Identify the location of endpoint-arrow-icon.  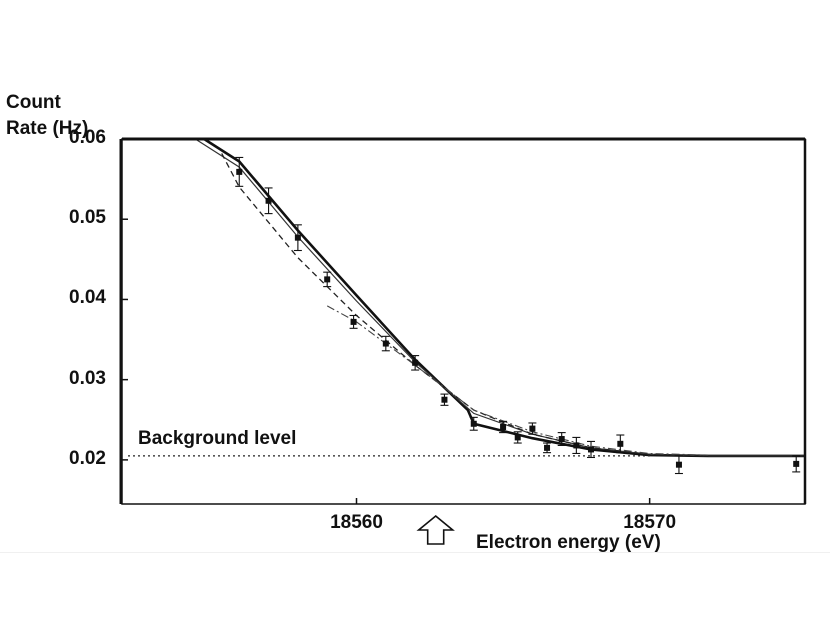
(435, 529).